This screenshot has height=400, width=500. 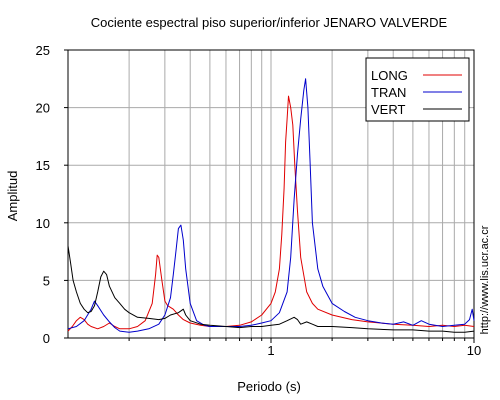 What do you see at coordinates (388, 92) in the screenshot?
I see `legend-label-tran: TRAN` at bounding box center [388, 92].